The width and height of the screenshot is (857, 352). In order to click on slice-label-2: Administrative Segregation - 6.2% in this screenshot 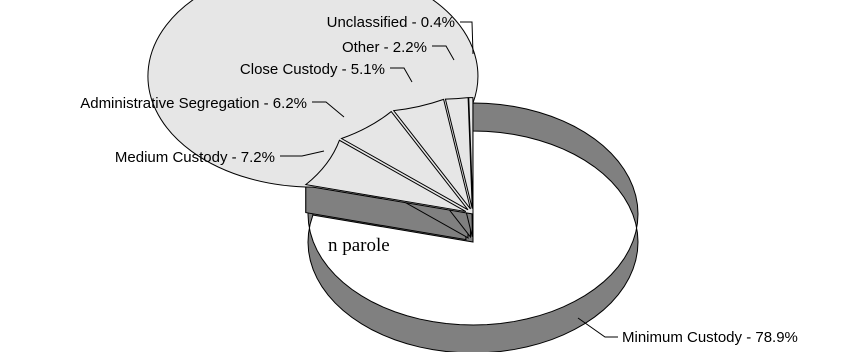, I will do `click(193, 103)`.